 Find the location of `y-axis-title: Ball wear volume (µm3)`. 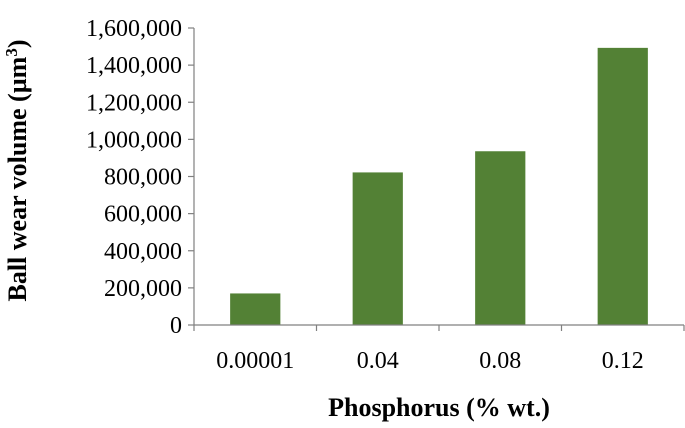

y-axis-title: Ball wear volume (µm3) is located at coordinates (17, 170).